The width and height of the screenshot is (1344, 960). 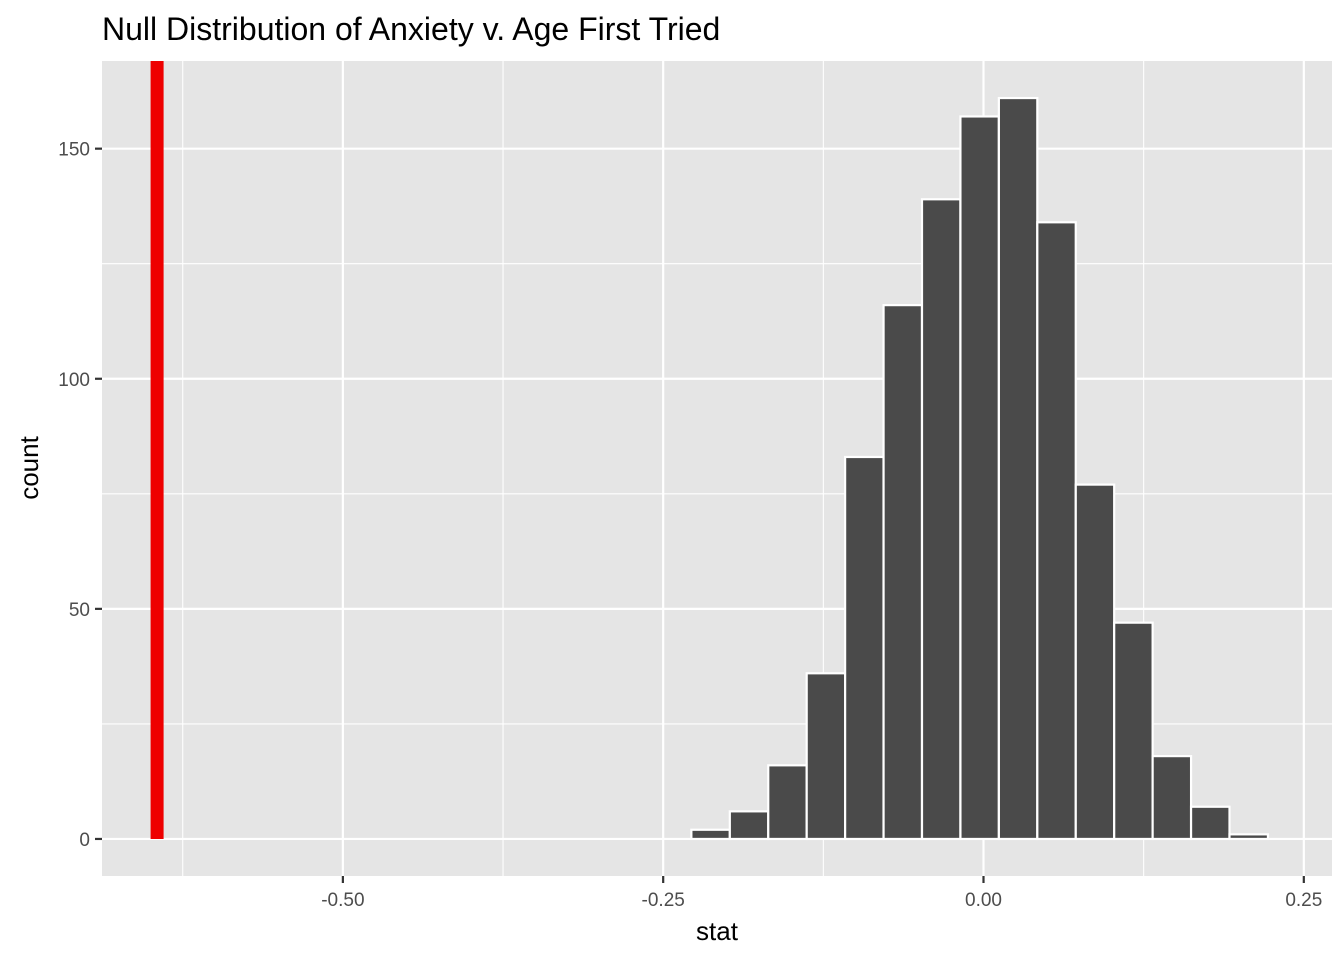 What do you see at coordinates (29, 467) in the screenshot?
I see `y-axis-title: count` at bounding box center [29, 467].